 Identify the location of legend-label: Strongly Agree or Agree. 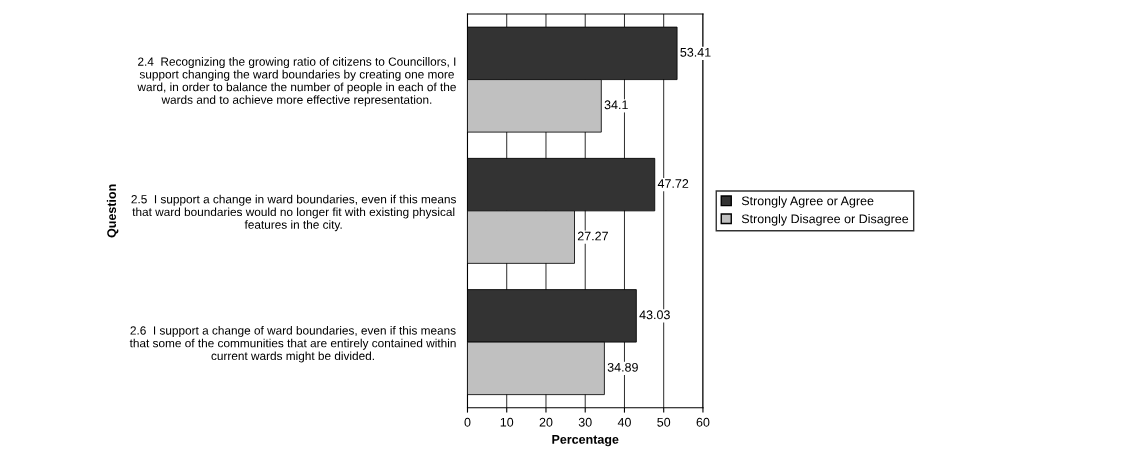
(807, 202).